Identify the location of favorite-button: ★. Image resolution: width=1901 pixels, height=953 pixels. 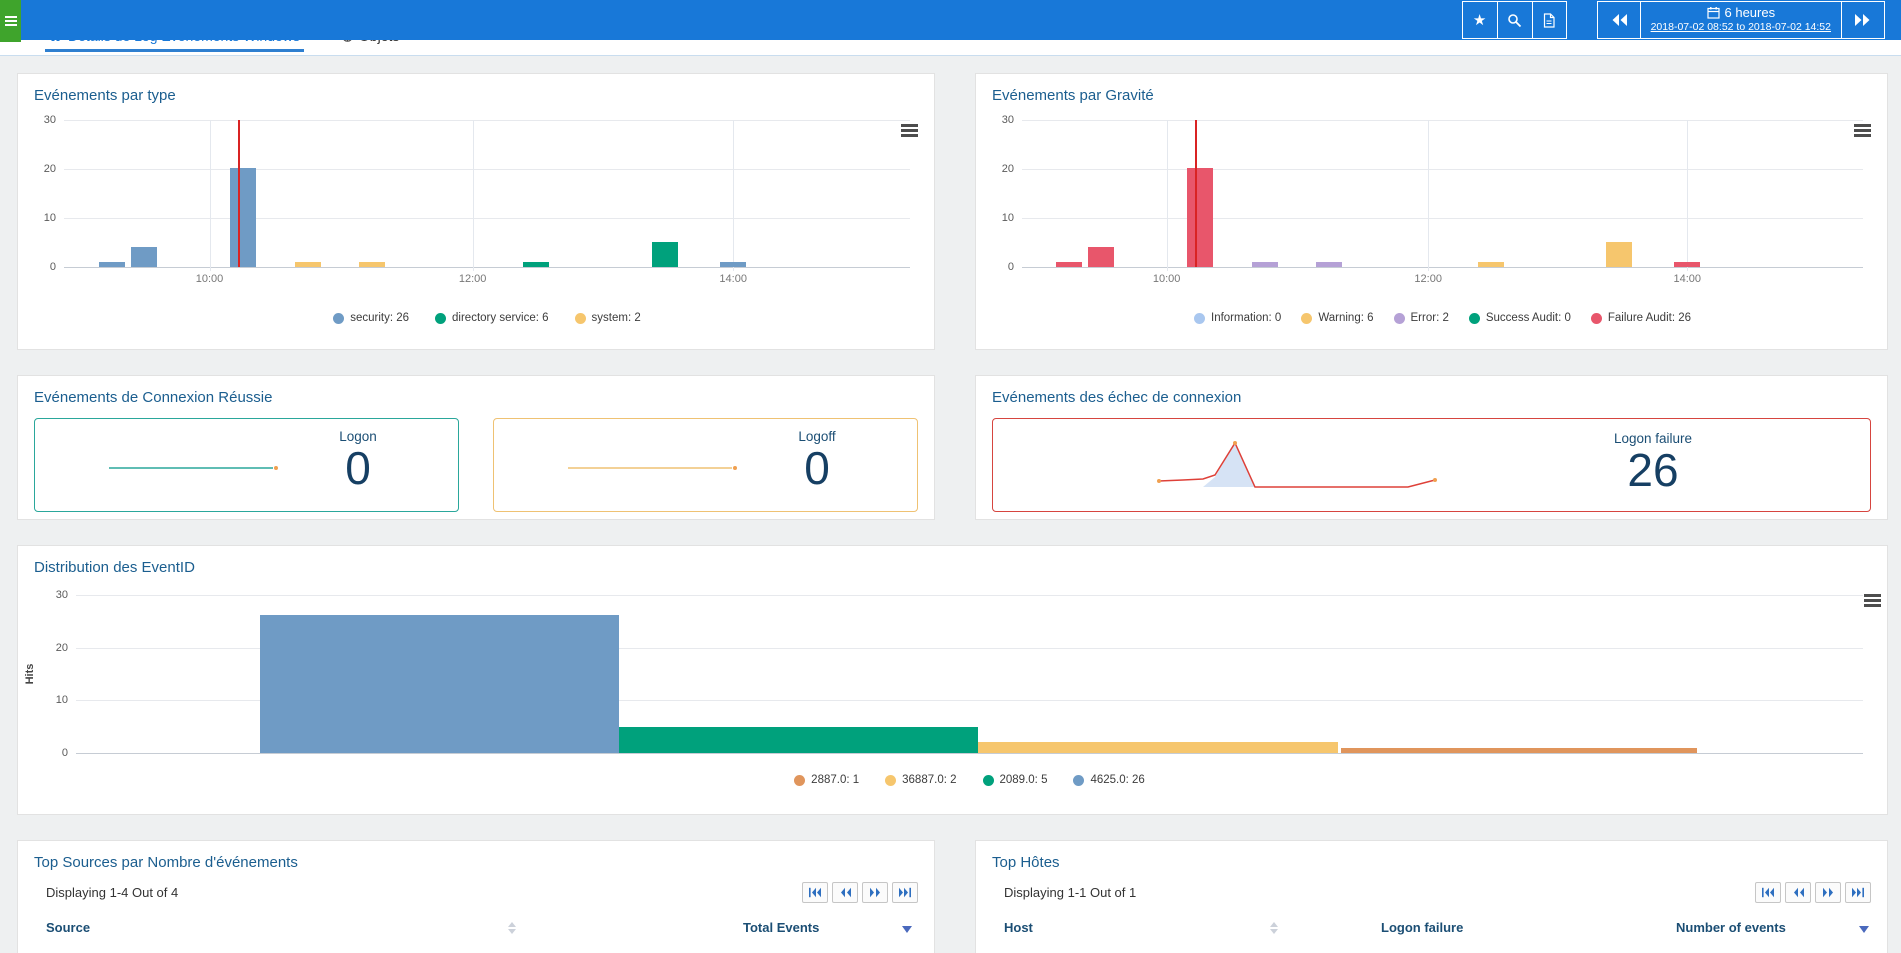
(1479, 20).